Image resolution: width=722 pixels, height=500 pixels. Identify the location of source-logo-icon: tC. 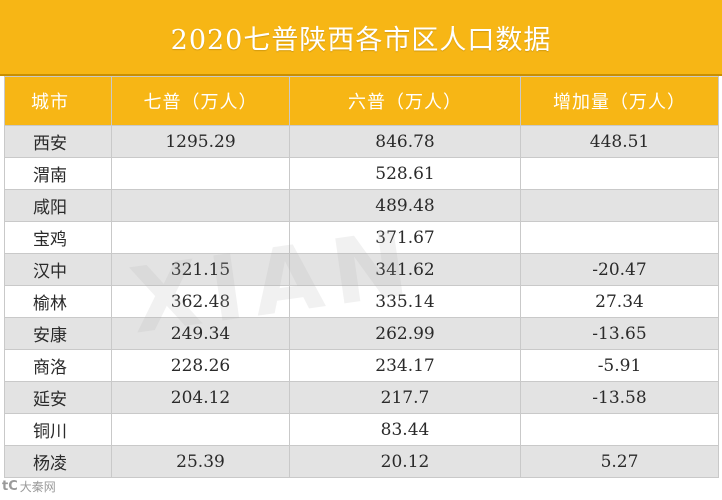
(10, 486).